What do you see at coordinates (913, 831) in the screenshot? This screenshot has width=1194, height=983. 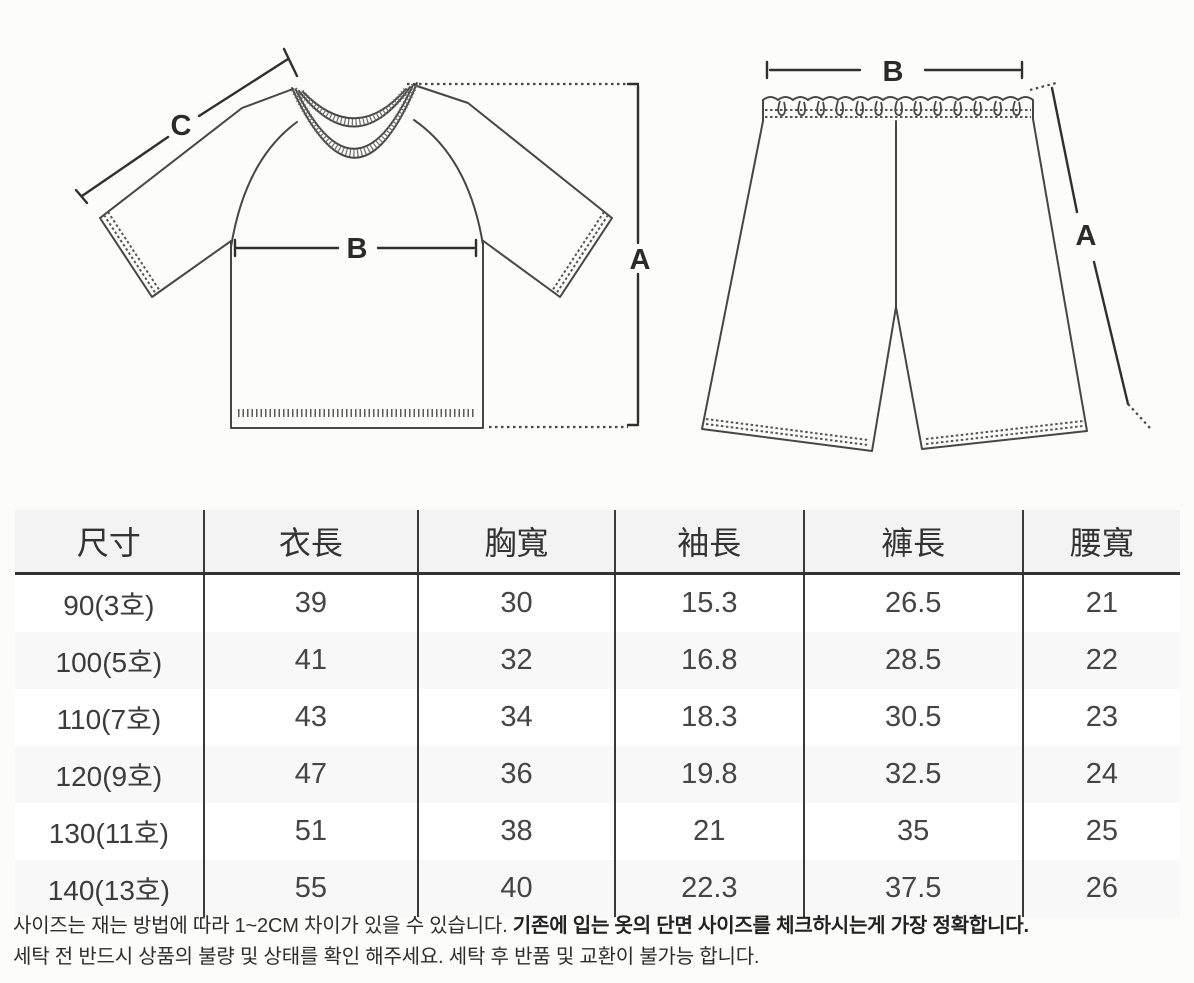 I see `cell-value: 35` at bounding box center [913, 831].